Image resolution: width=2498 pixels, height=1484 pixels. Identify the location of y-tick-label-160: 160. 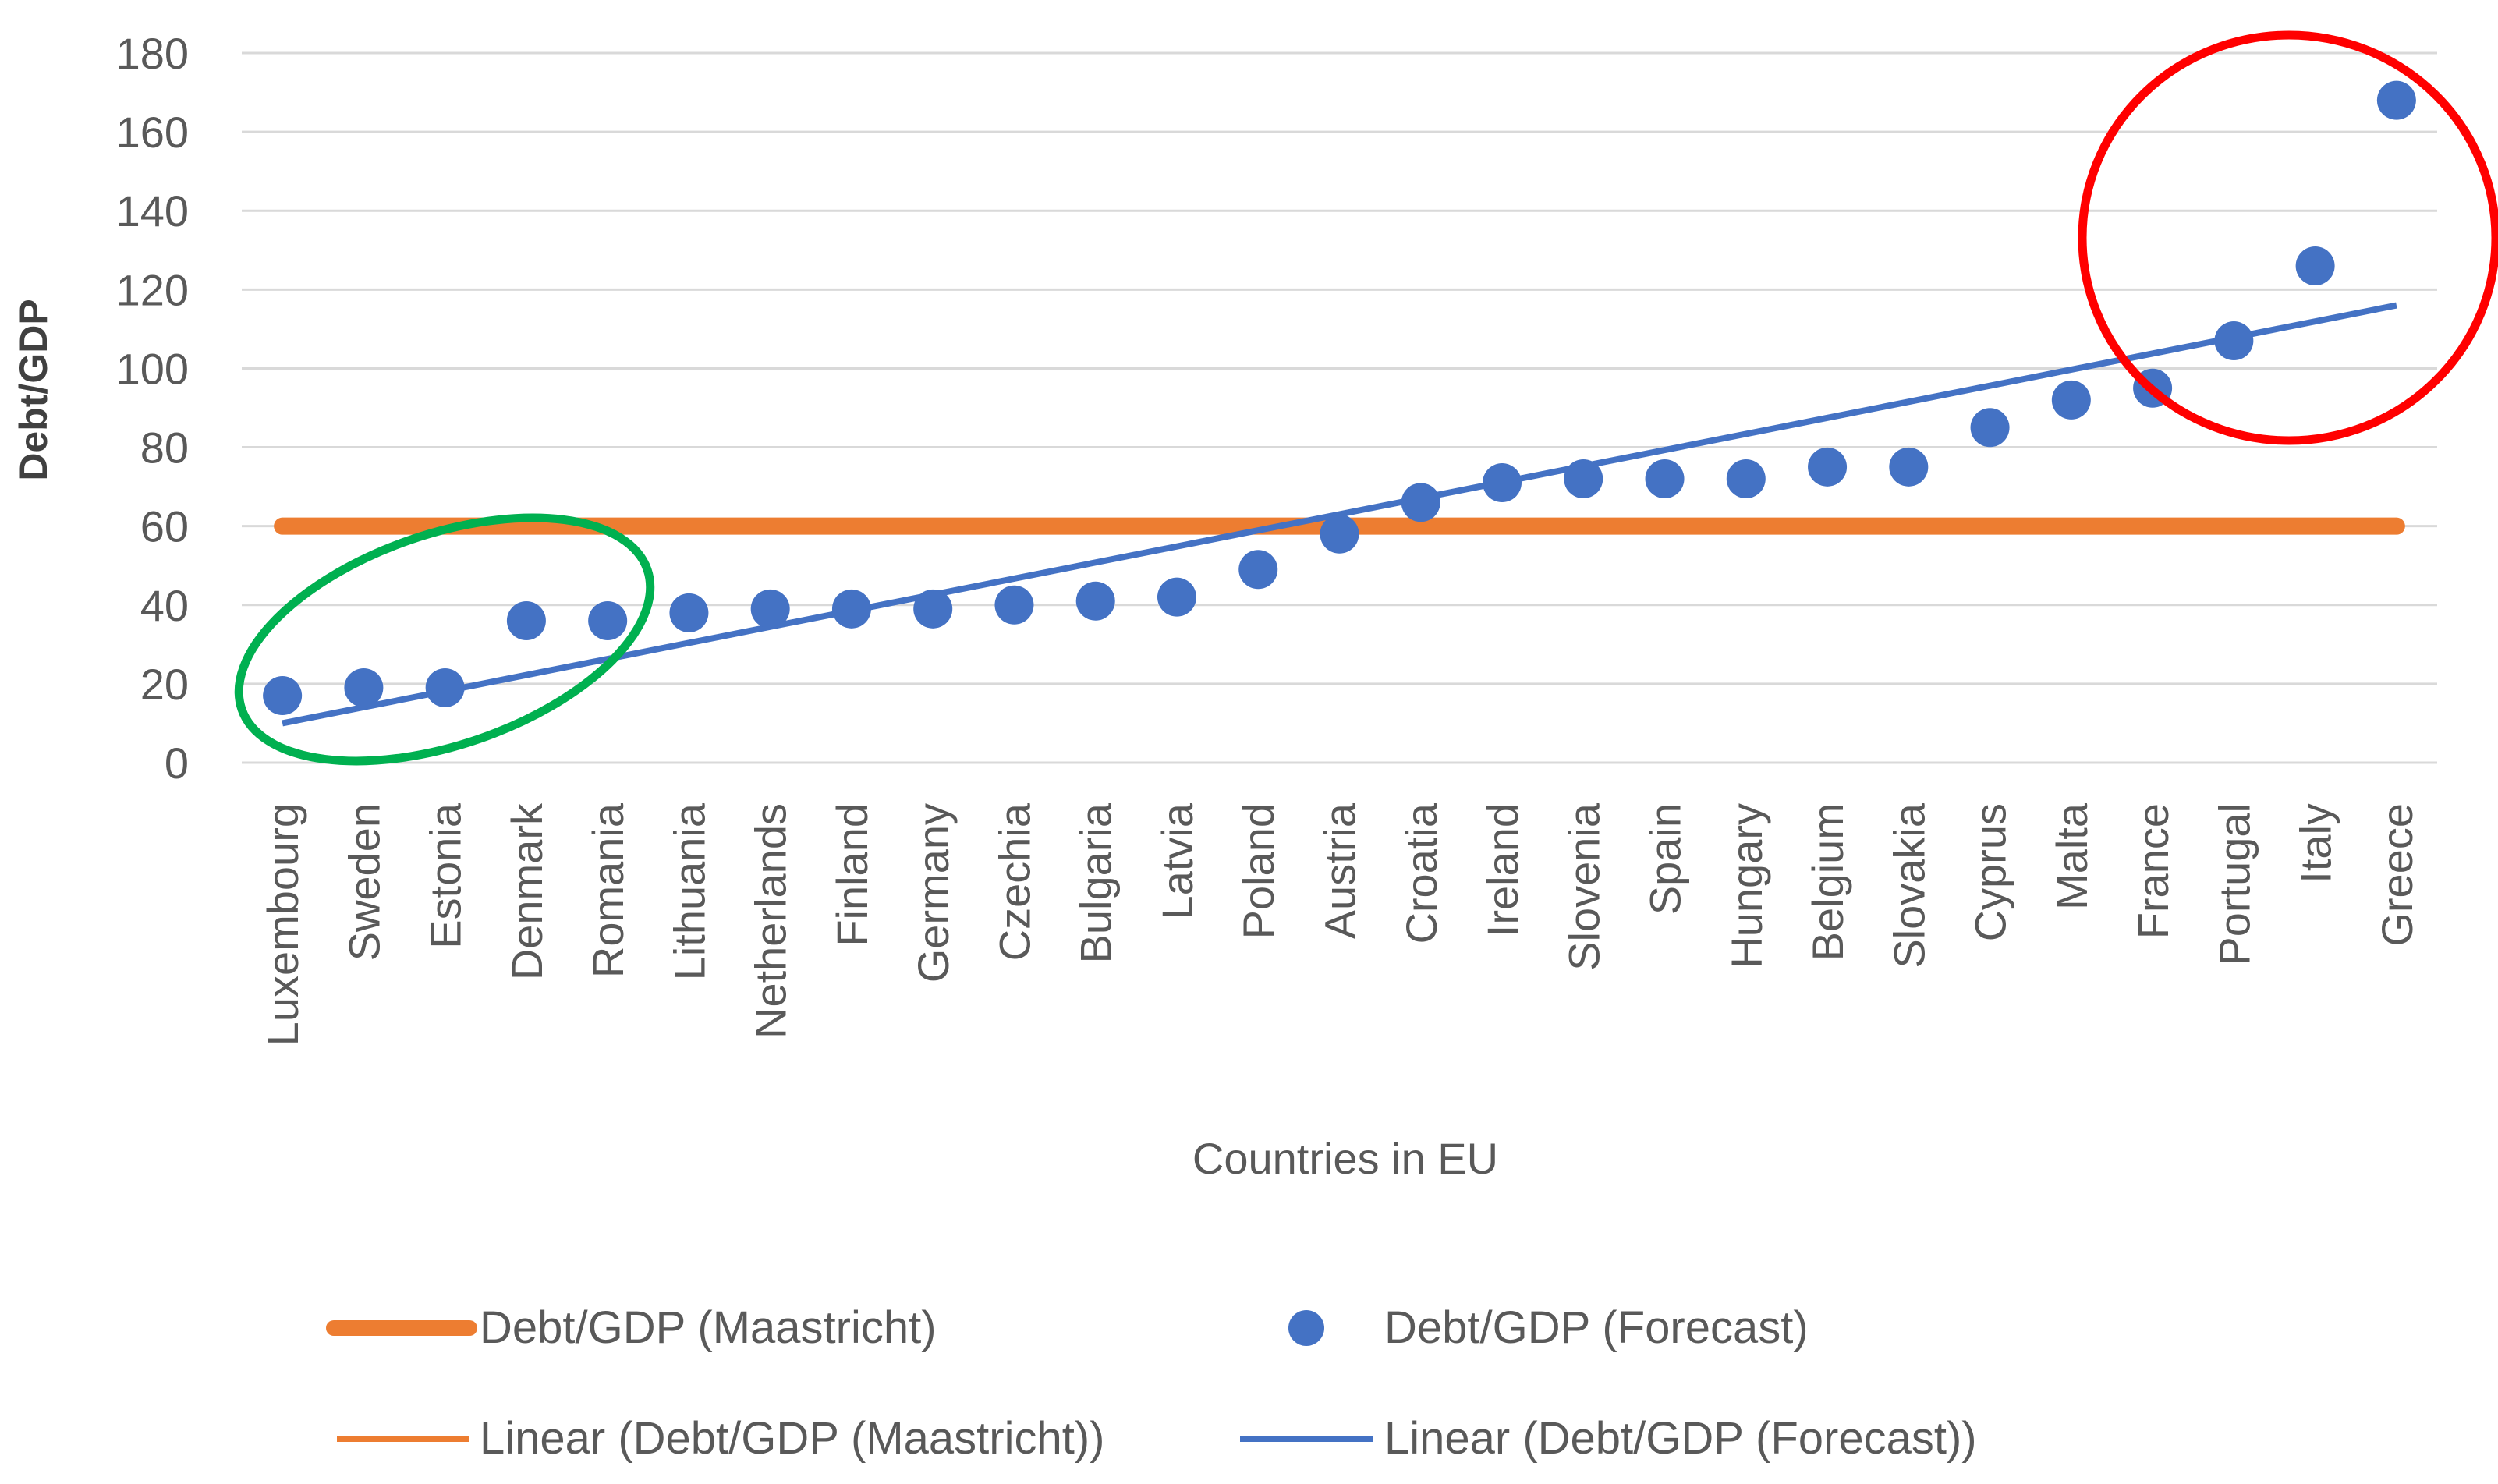
(152, 132).